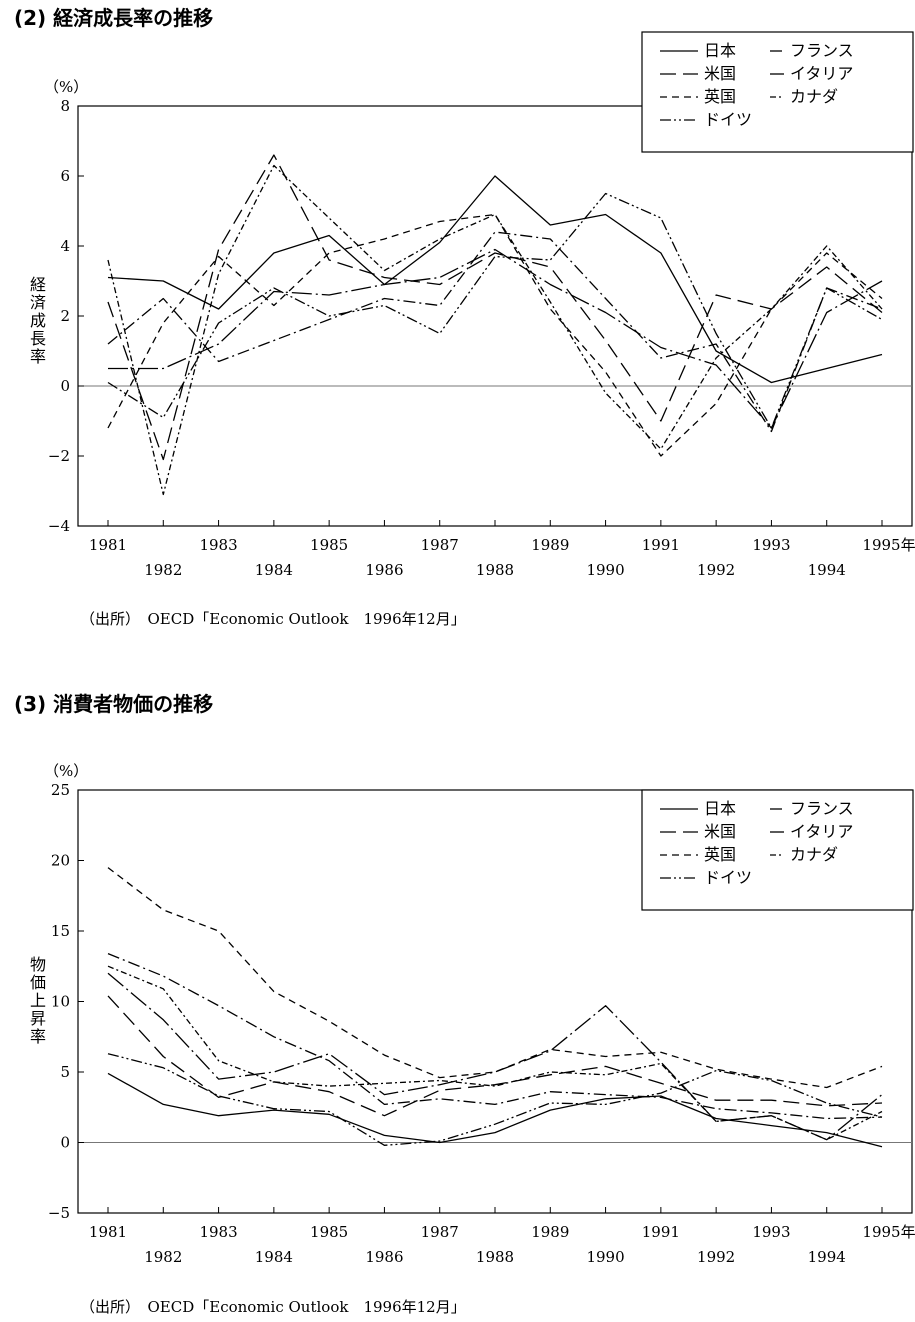 The width and height of the screenshot is (915, 1322). What do you see at coordinates (273, 1307) in the screenshot?
I see `inflation-source-note: （出所） OECD「Economic Outlook 1996年12月」` at bounding box center [273, 1307].